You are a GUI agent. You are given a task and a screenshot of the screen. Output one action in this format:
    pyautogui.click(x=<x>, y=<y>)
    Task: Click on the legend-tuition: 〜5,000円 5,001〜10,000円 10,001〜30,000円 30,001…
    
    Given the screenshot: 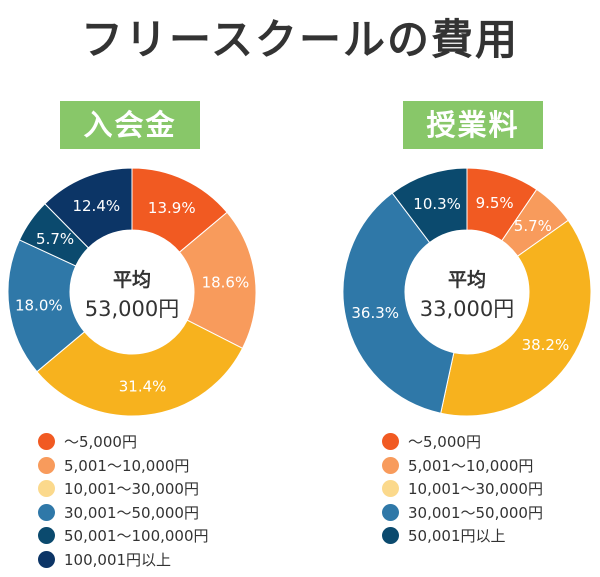 What is the action you would take?
    pyautogui.click(x=462, y=489)
    